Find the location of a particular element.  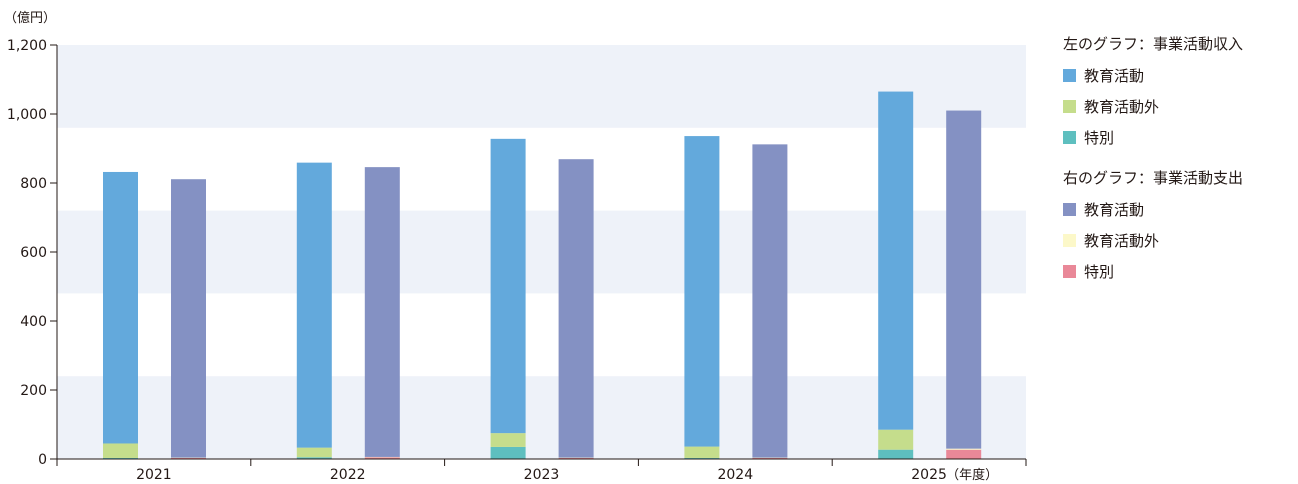

legend-title-income: 左のグラフ：事業活動収入 is located at coordinates (1153, 44).